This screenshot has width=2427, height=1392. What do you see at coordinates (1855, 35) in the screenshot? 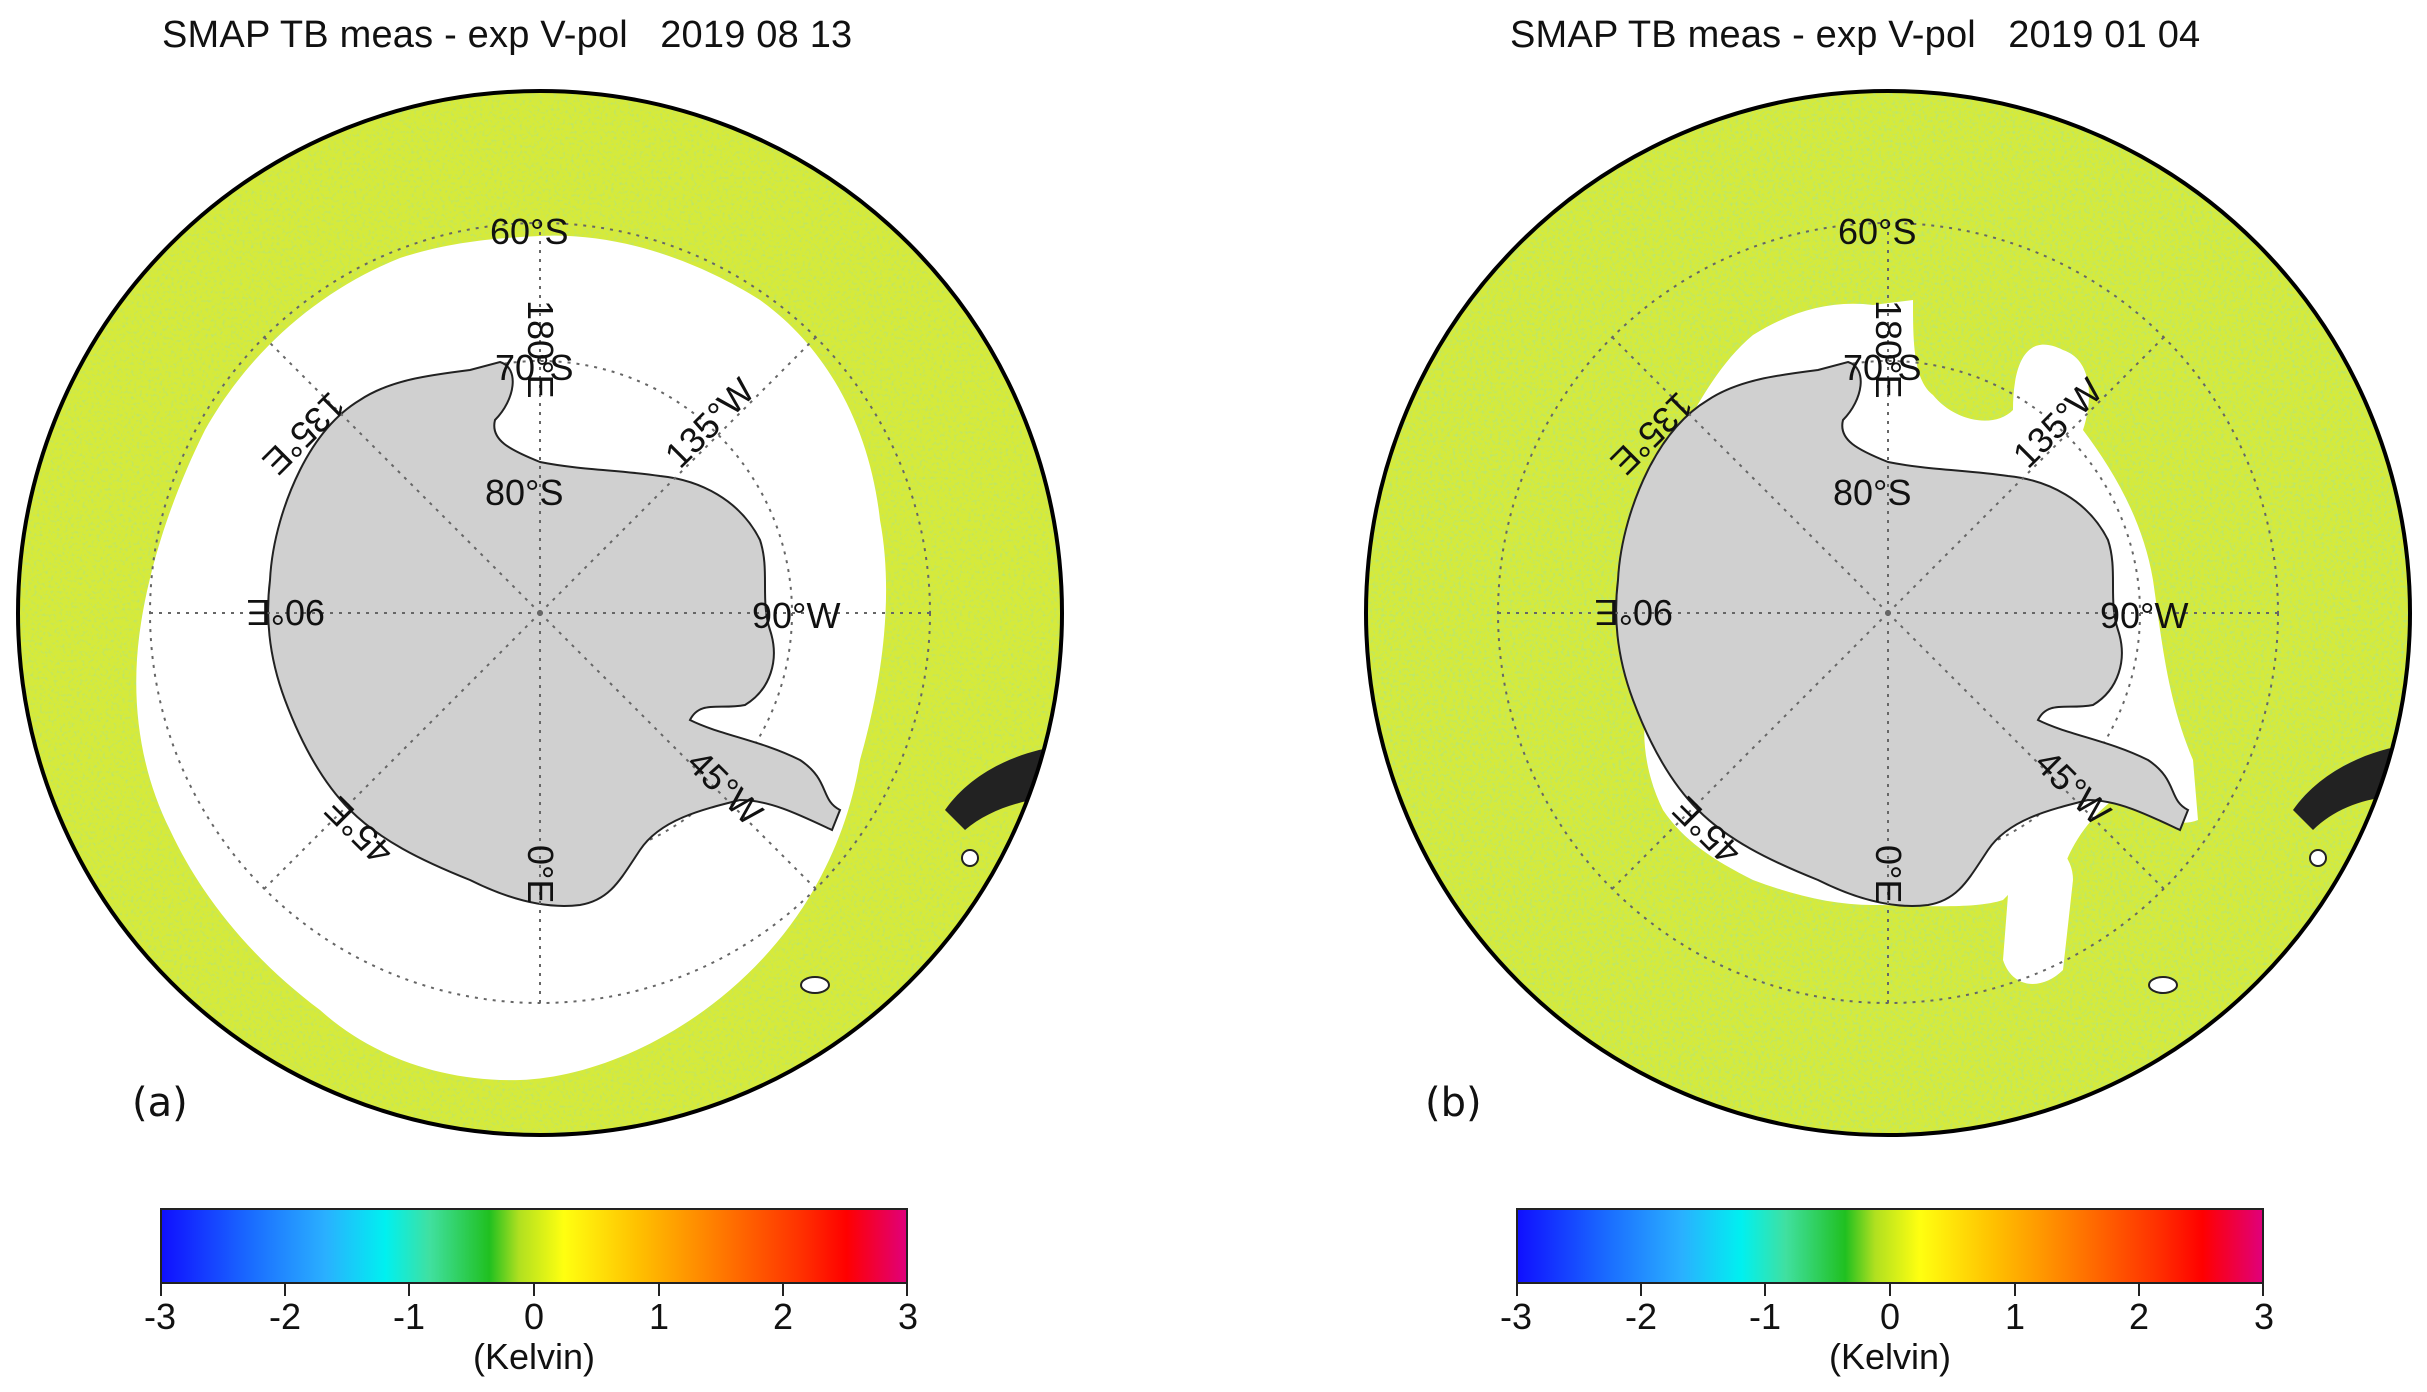
I see `panel-title: SMAP TB meas - exp V-pol 2019 01 04` at bounding box center [1855, 35].